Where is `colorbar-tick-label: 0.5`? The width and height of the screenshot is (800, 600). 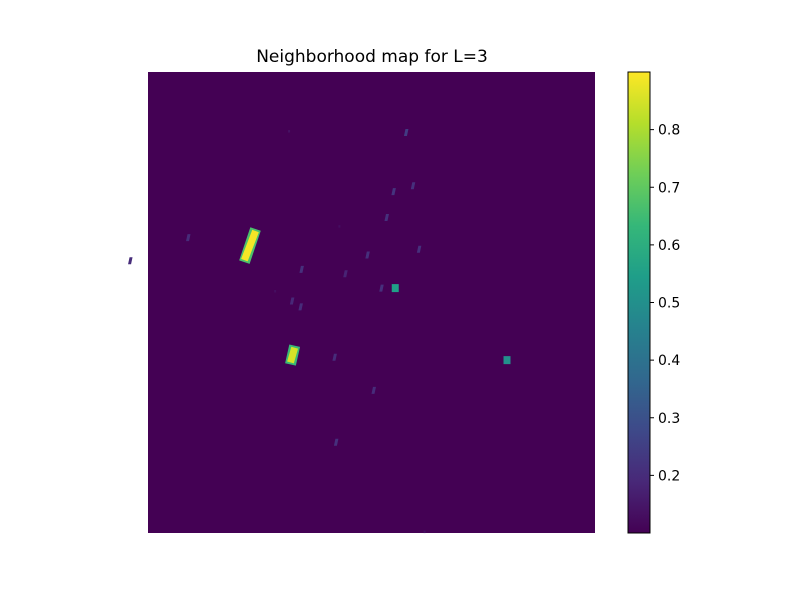 colorbar-tick-label: 0.5 is located at coordinates (669, 304).